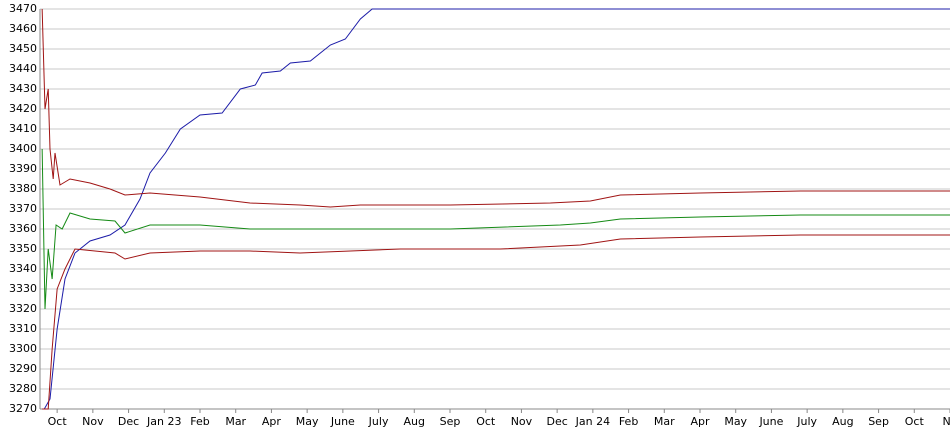 Image resolution: width=950 pixels, height=435 pixels. I want to click on y-tick-label: 3270, so click(23, 408).